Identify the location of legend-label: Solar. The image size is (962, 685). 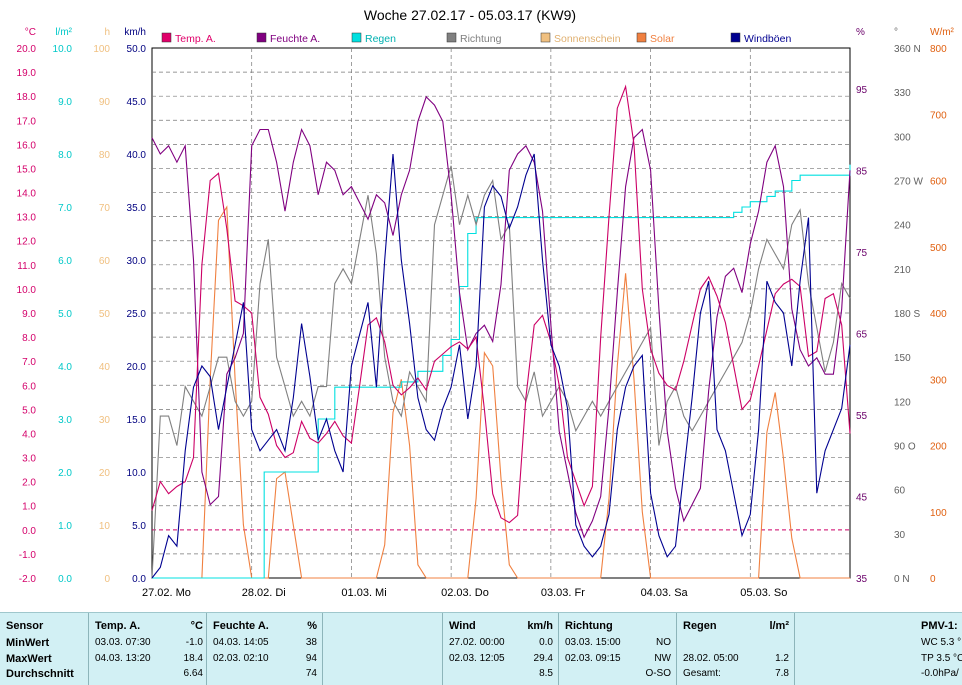
(662, 39).